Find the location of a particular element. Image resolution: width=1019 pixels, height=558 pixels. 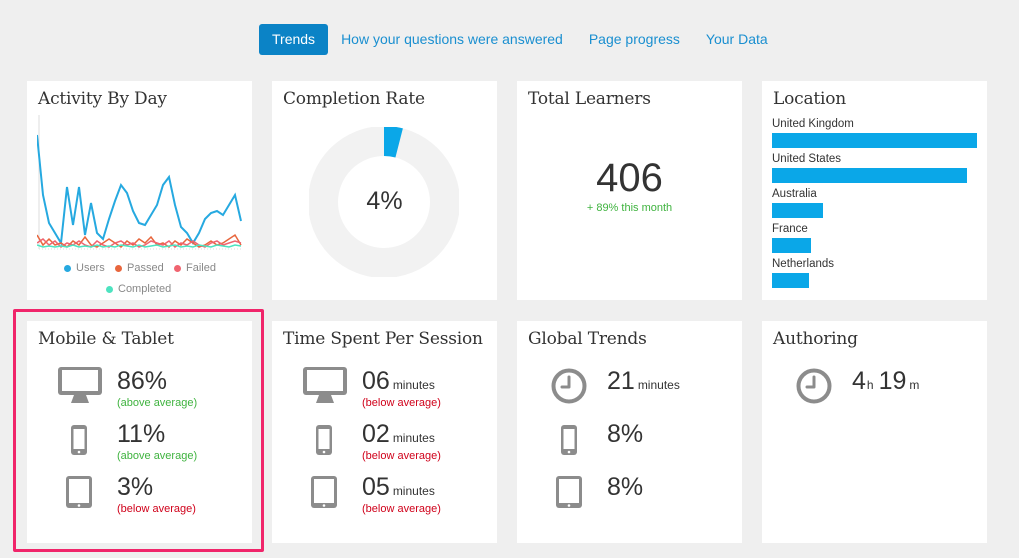

legend-label: Passed is located at coordinates (145, 268).